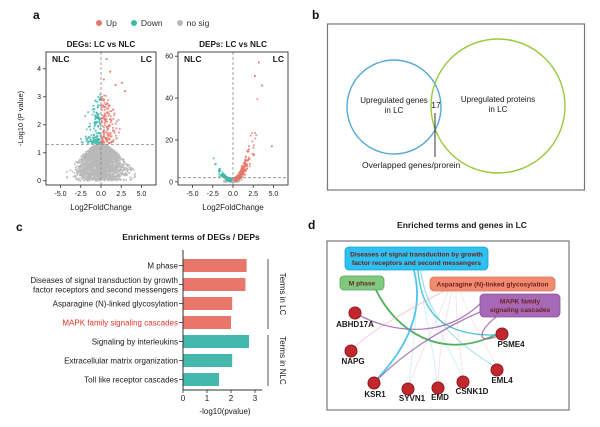 The image size is (600, 427). I want to click on svg-text: CSNK1D, so click(472, 391).